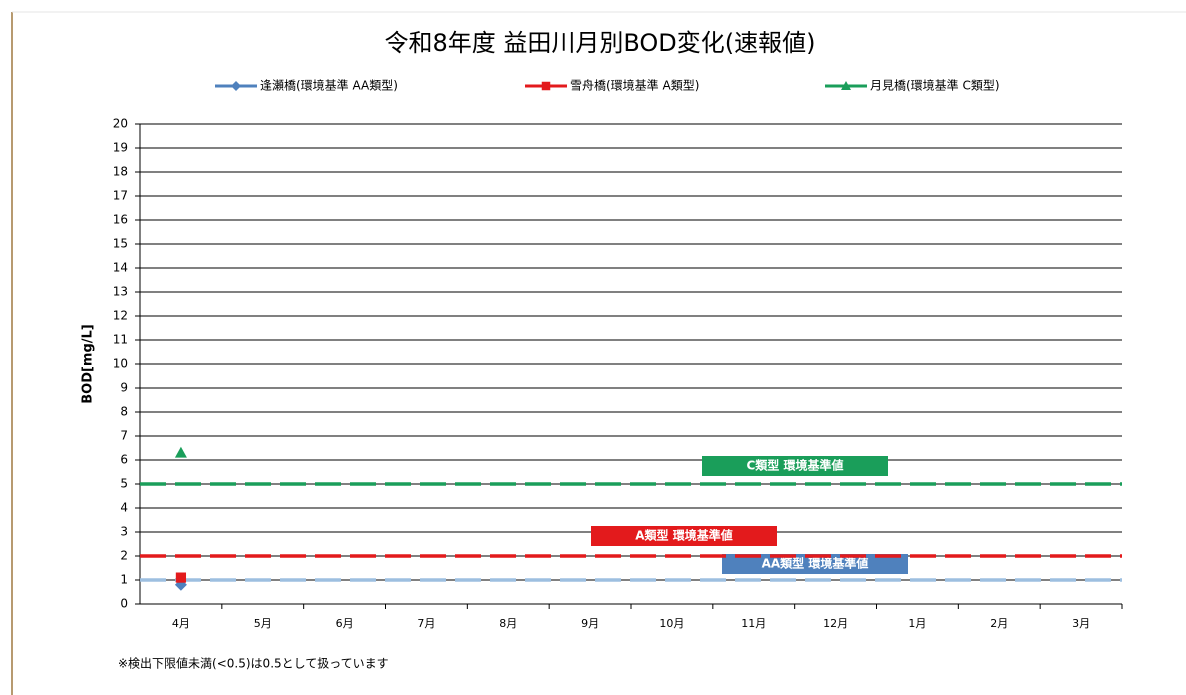  Describe the element at coordinates (426, 623) in the screenshot. I see `x-tick-label: 7月` at that location.